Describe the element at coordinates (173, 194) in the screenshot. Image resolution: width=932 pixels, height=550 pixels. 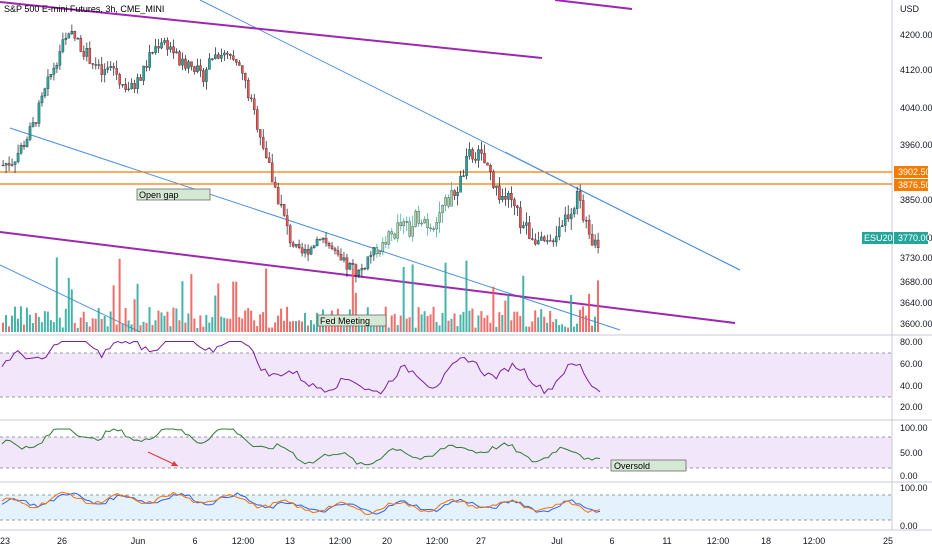
I see `open-gap-callout: Open gap` at that location.